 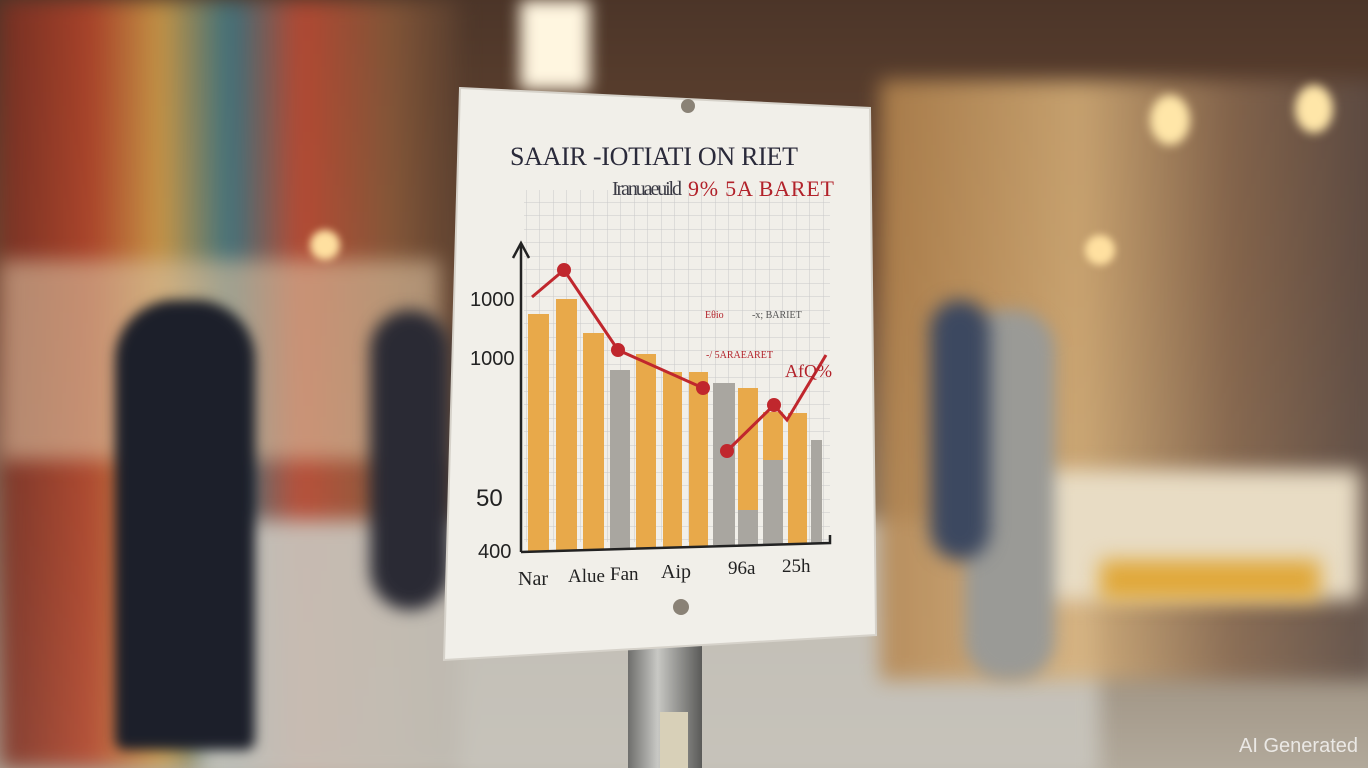 What do you see at coordinates (586, 576) in the screenshot?
I see `x-label: Alue` at bounding box center [586, 576].